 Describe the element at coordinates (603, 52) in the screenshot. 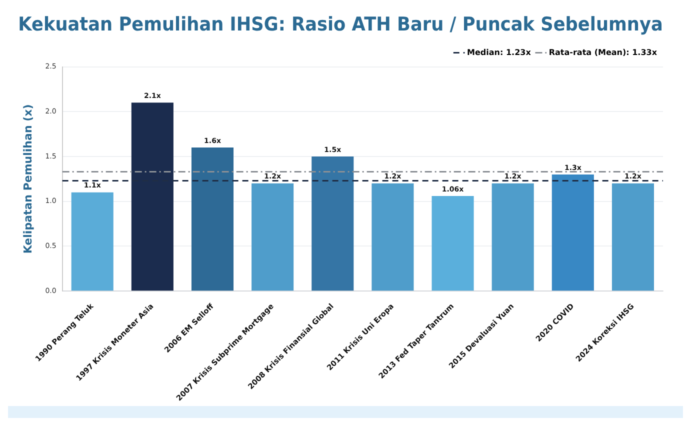

I see `legend-label: Rata-rata (Mean): 1.33x` at that location.